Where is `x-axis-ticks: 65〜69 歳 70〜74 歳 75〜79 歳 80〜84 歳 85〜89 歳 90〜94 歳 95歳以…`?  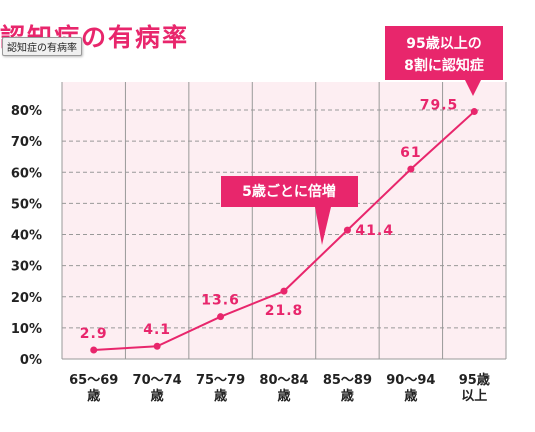
x-axis-ticks: 65〜69 歳 70〜74 歳 75〜79 歳 80〜84 歳 85〜89 歳 90〜94 歳 95歳以… is located at coordinates (279, 388).